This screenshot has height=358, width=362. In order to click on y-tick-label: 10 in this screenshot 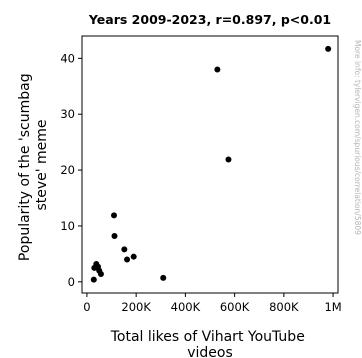, I will do `click(67, 226)`.